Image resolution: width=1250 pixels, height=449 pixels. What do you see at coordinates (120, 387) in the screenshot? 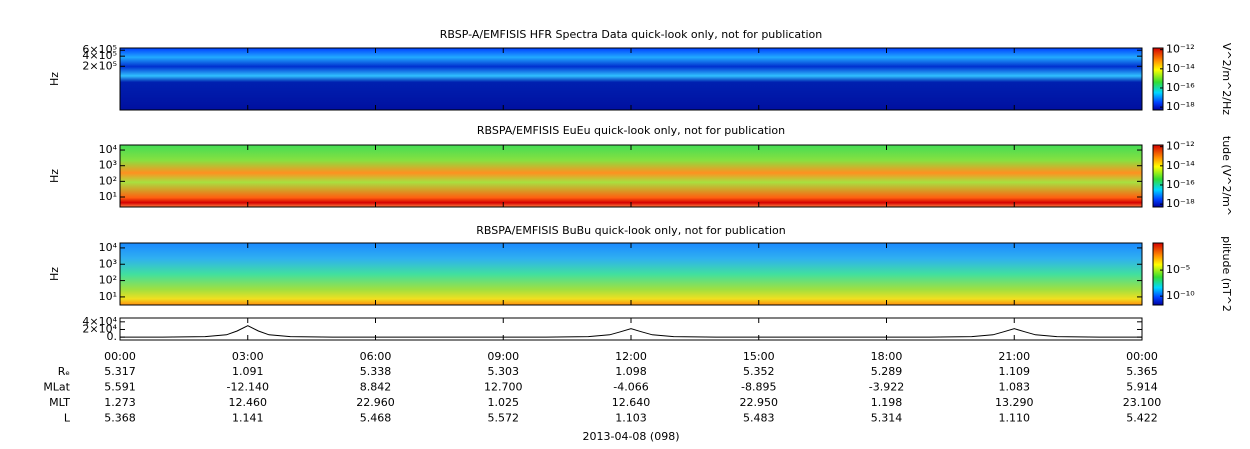
I see `ephemeris-value: 5.591` at bounding box center [120, 387].